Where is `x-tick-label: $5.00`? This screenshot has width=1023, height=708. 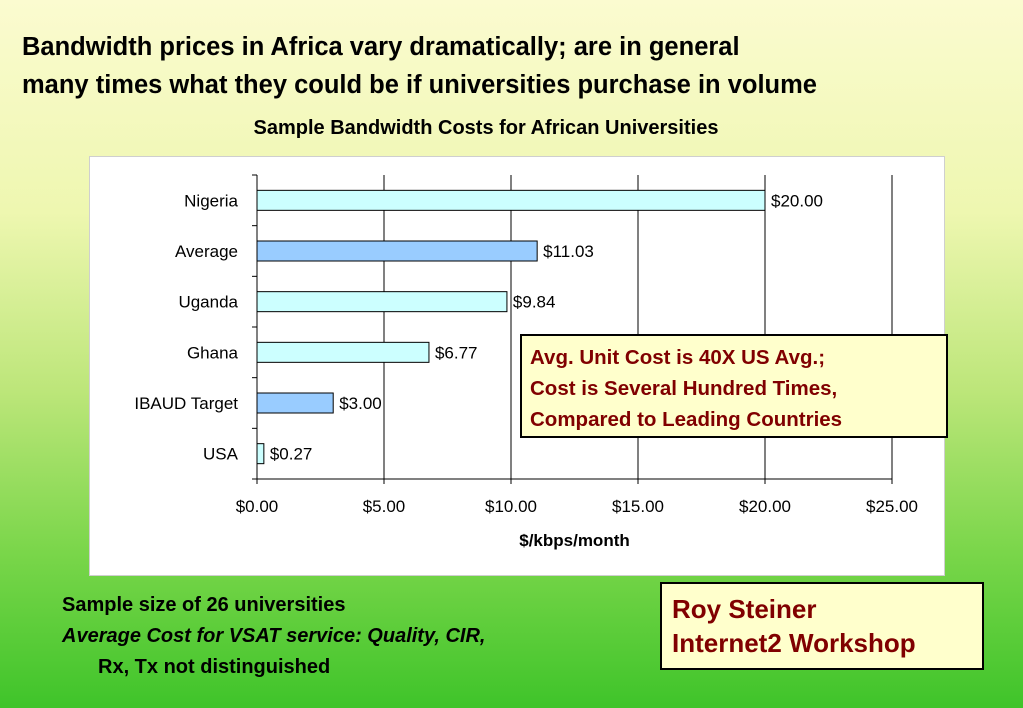 x-tick-label: $5.00 is located at coordinates (384, 506).